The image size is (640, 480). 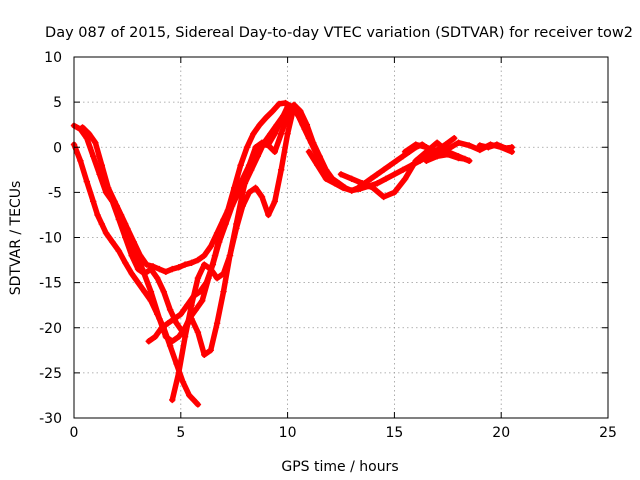 I want to click on x-tick-label: 15, so click(x=394, y=433).